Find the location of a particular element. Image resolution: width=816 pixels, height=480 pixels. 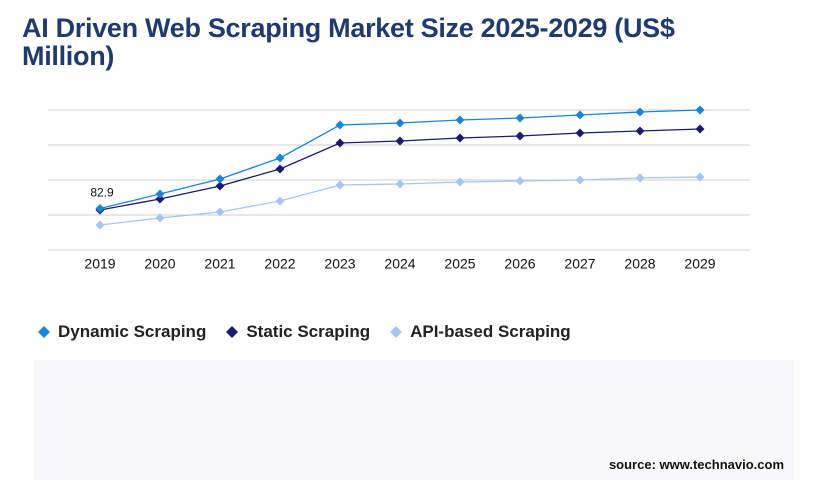

x-tick-label: 2027 is located at coordinates (579, 264).